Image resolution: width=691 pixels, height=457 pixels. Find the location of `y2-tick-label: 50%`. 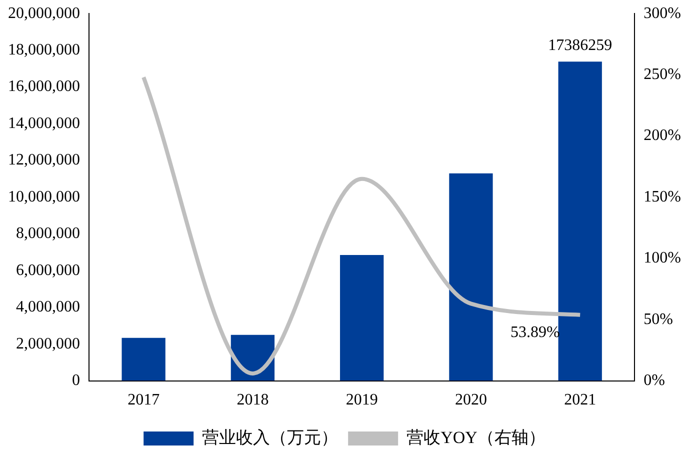

y2-tick-label: 50% is located at coordinates (658, 319).